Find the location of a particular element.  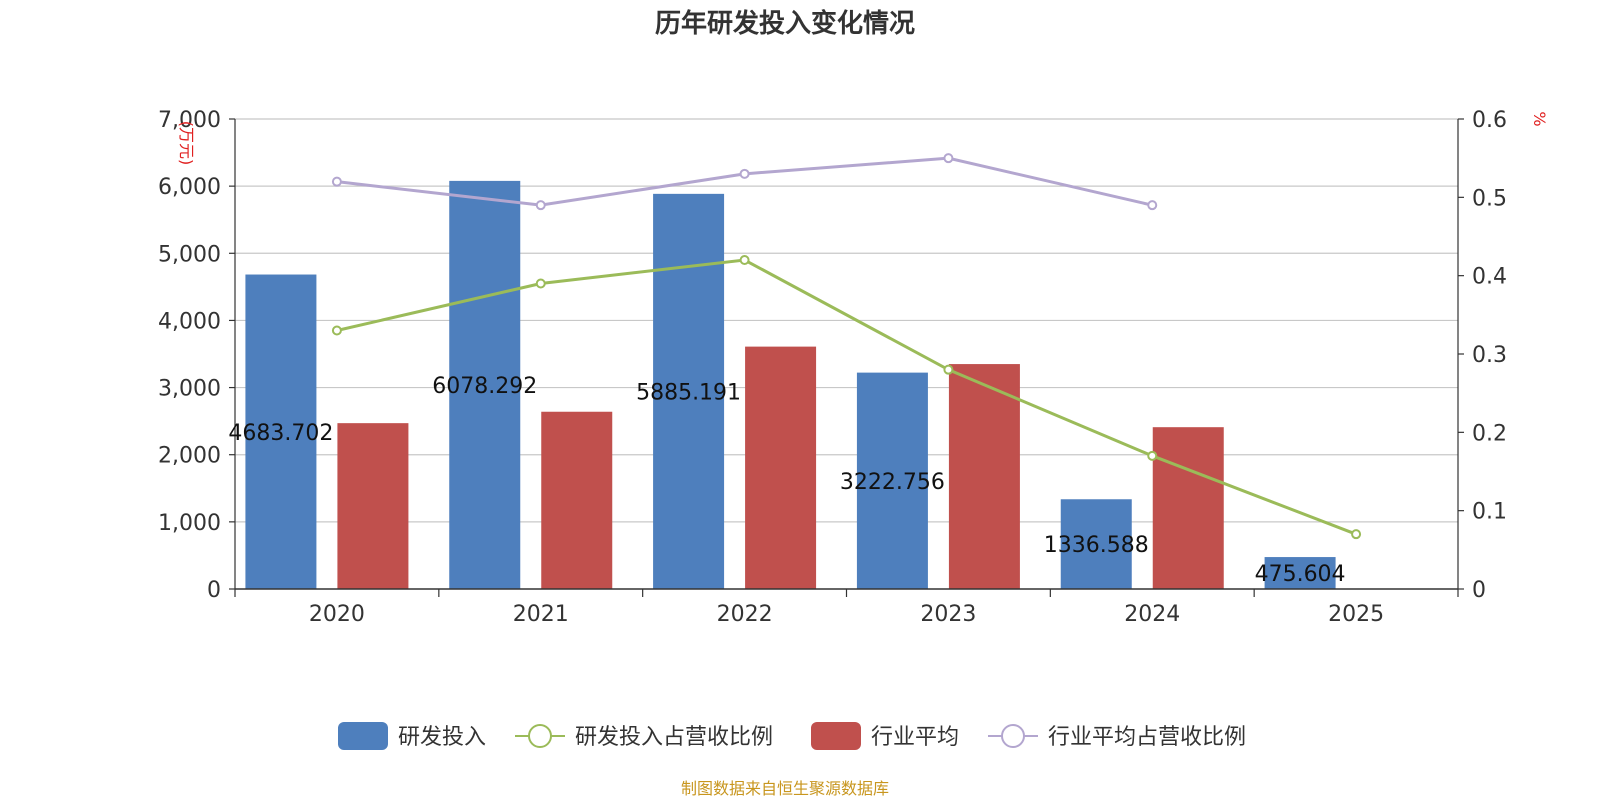

y-left-tick-label: 3,000 is located at coordinates (189, 389).